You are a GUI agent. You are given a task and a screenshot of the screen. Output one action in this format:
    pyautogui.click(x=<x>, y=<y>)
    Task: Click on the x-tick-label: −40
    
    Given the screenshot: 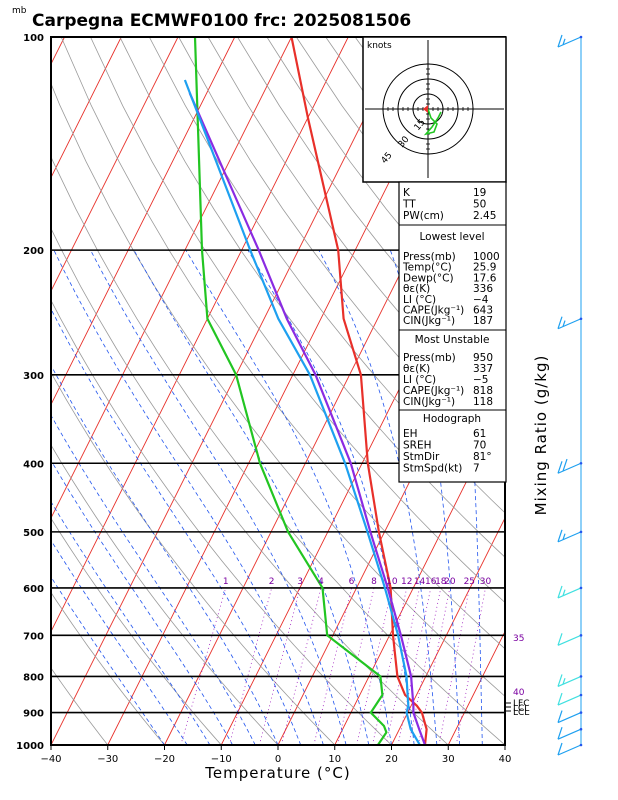 What is the action you would take?
    pyautogui.click(x=50, y=759)
    